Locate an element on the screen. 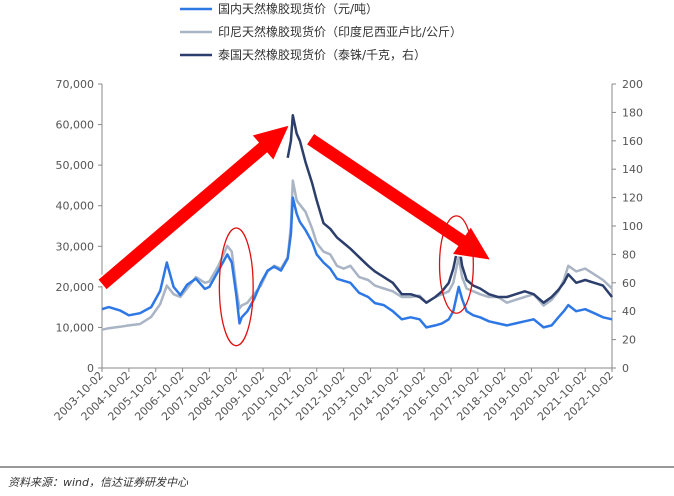 The image size is (674, 496). y-left-tick-label: 70,000 is located at coordinates (75, 84).